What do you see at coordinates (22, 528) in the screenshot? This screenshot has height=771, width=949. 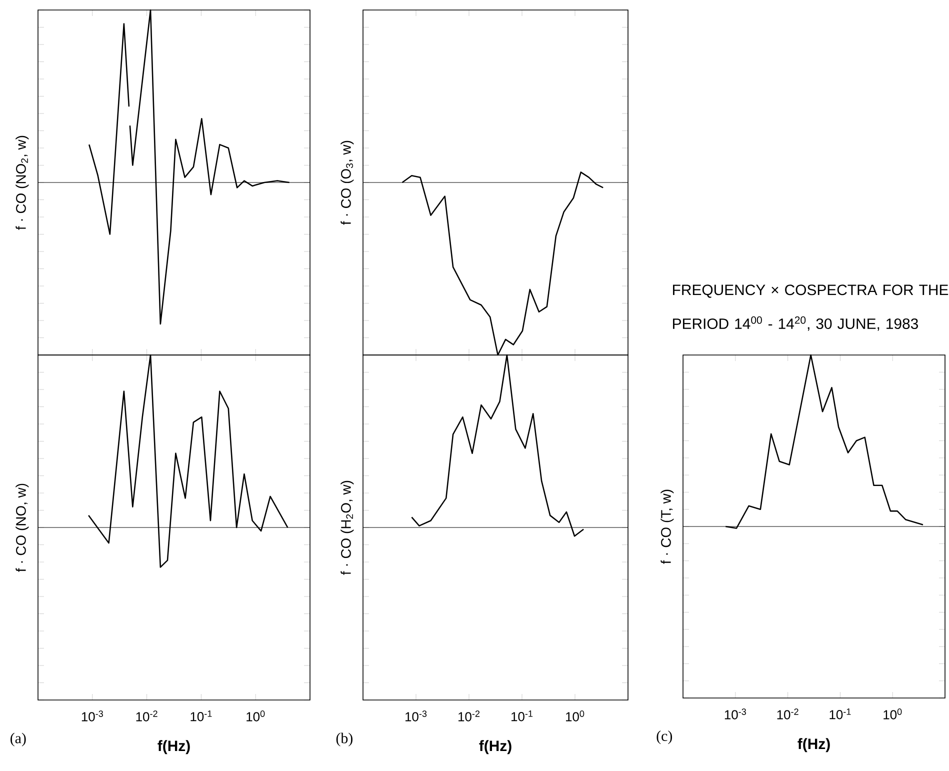 I see `y-axis-title: f · CO (NO, w)` at bounding box center [22, 528].